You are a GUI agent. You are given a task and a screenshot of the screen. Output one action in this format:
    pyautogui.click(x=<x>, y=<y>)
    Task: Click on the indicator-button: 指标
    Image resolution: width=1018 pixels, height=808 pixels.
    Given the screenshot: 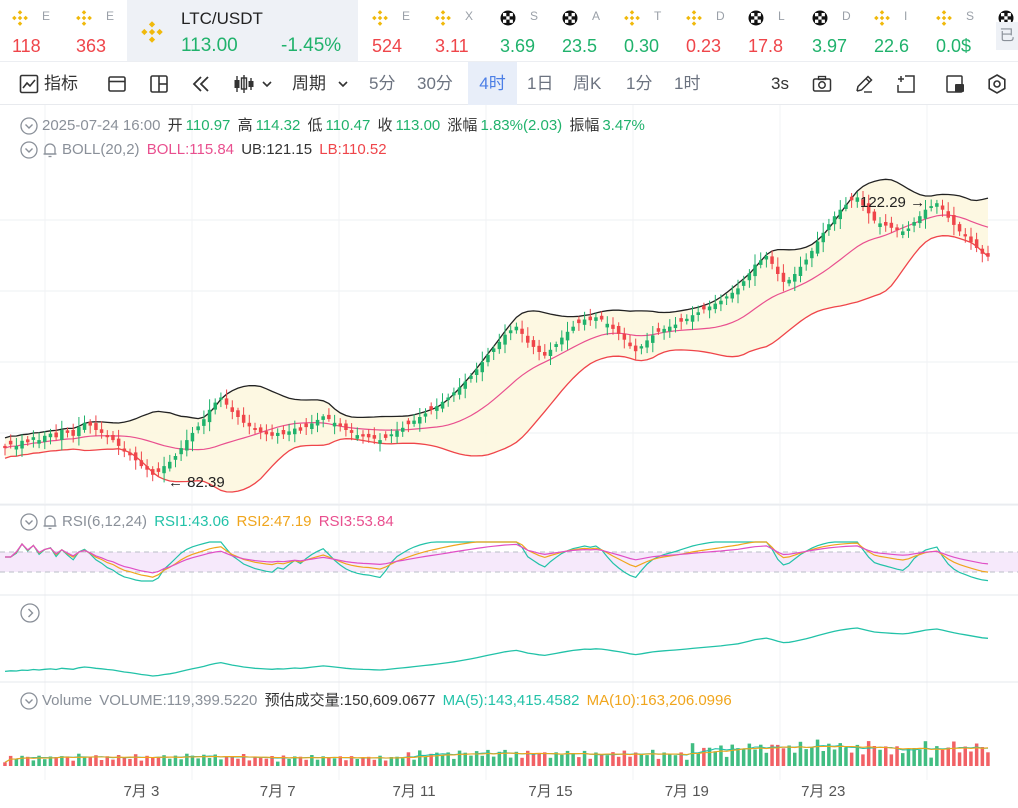 What is the action you would take?
    pyautogui.click(x=61, y=83)
    